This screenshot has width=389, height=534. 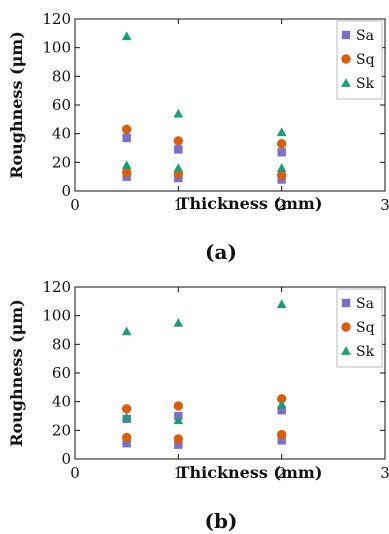 What do you see at coordinates (221, 521) in the screenshot?
I see `panel-caption: (b)` at bounding box center [221, 521].